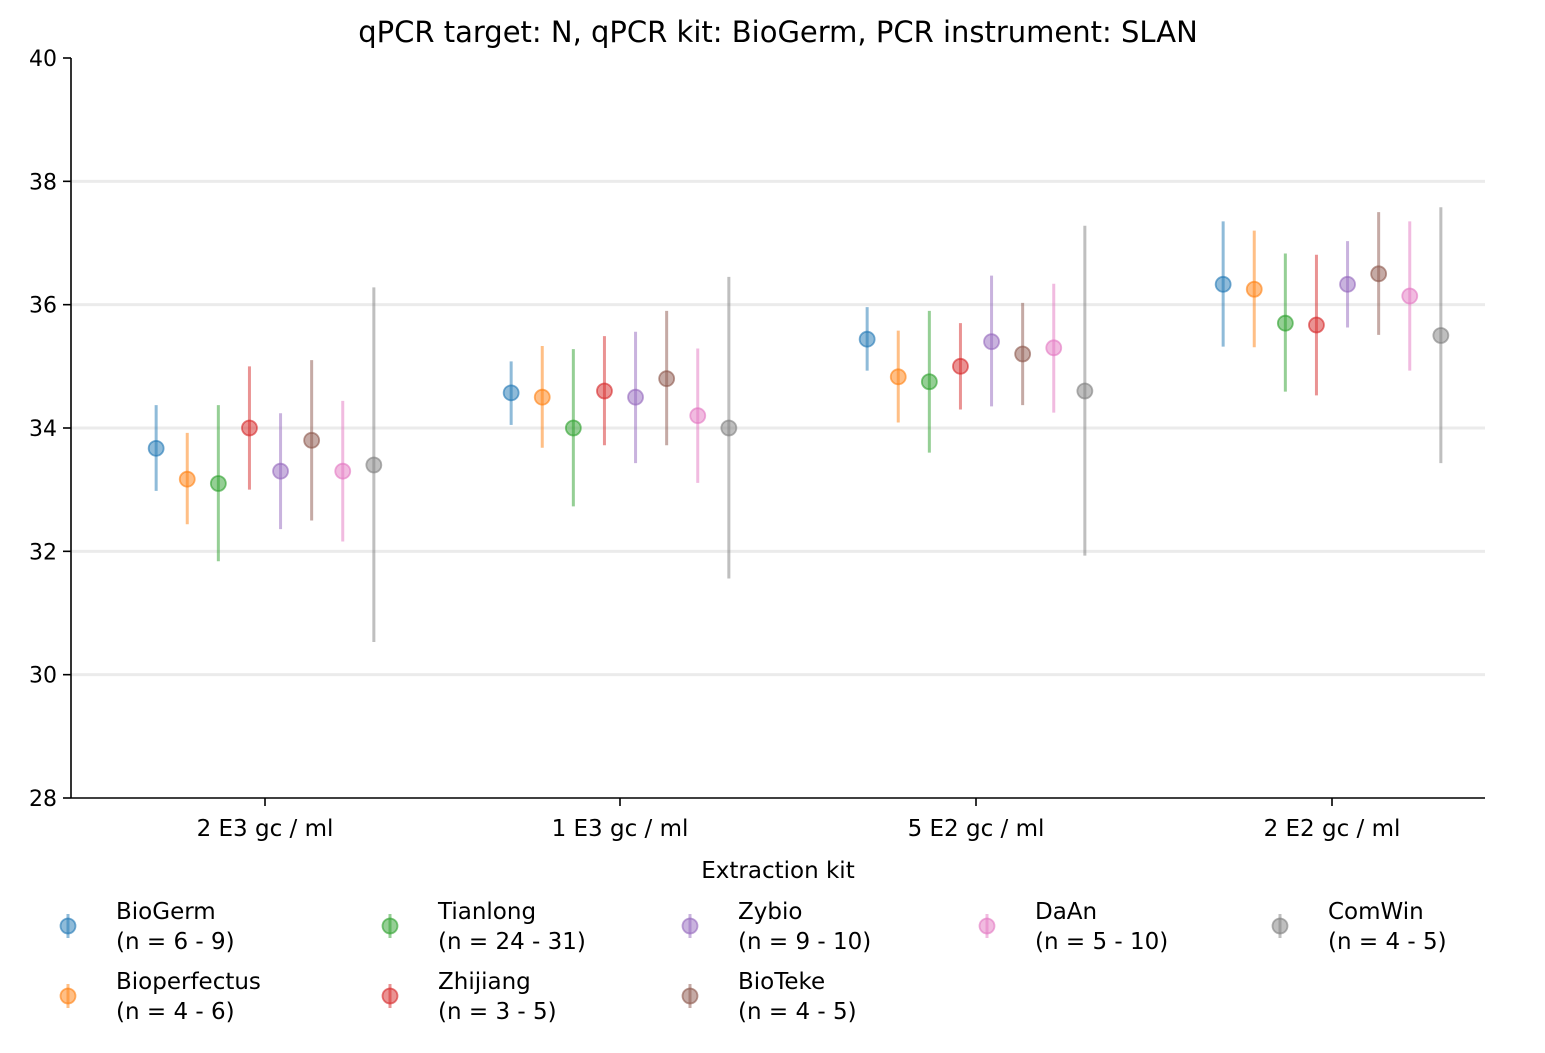 The height and width of the screenshot is (1053, 1545). I want to click on legend-count: (n = 4 - 6), so click(175, 1012).